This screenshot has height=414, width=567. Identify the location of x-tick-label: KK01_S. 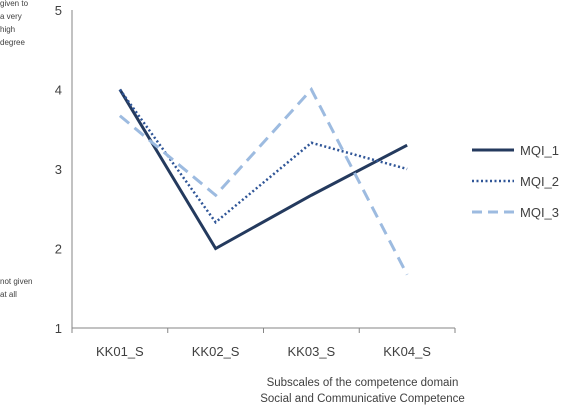
(120, 351).